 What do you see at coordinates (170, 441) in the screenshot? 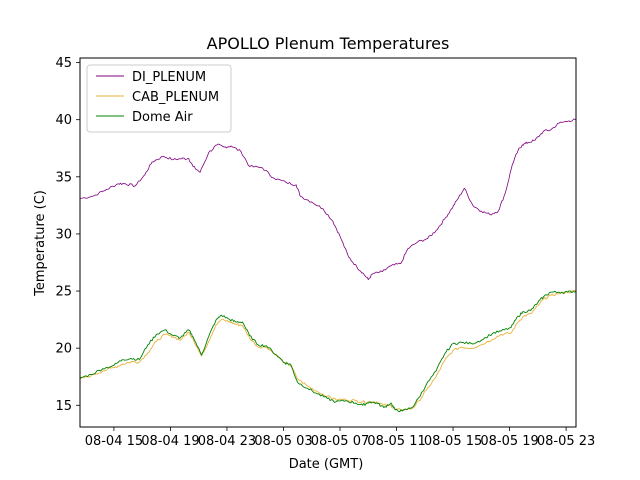
I see `x-tick-label: 08-04 19` at bounding box center [170, 441].